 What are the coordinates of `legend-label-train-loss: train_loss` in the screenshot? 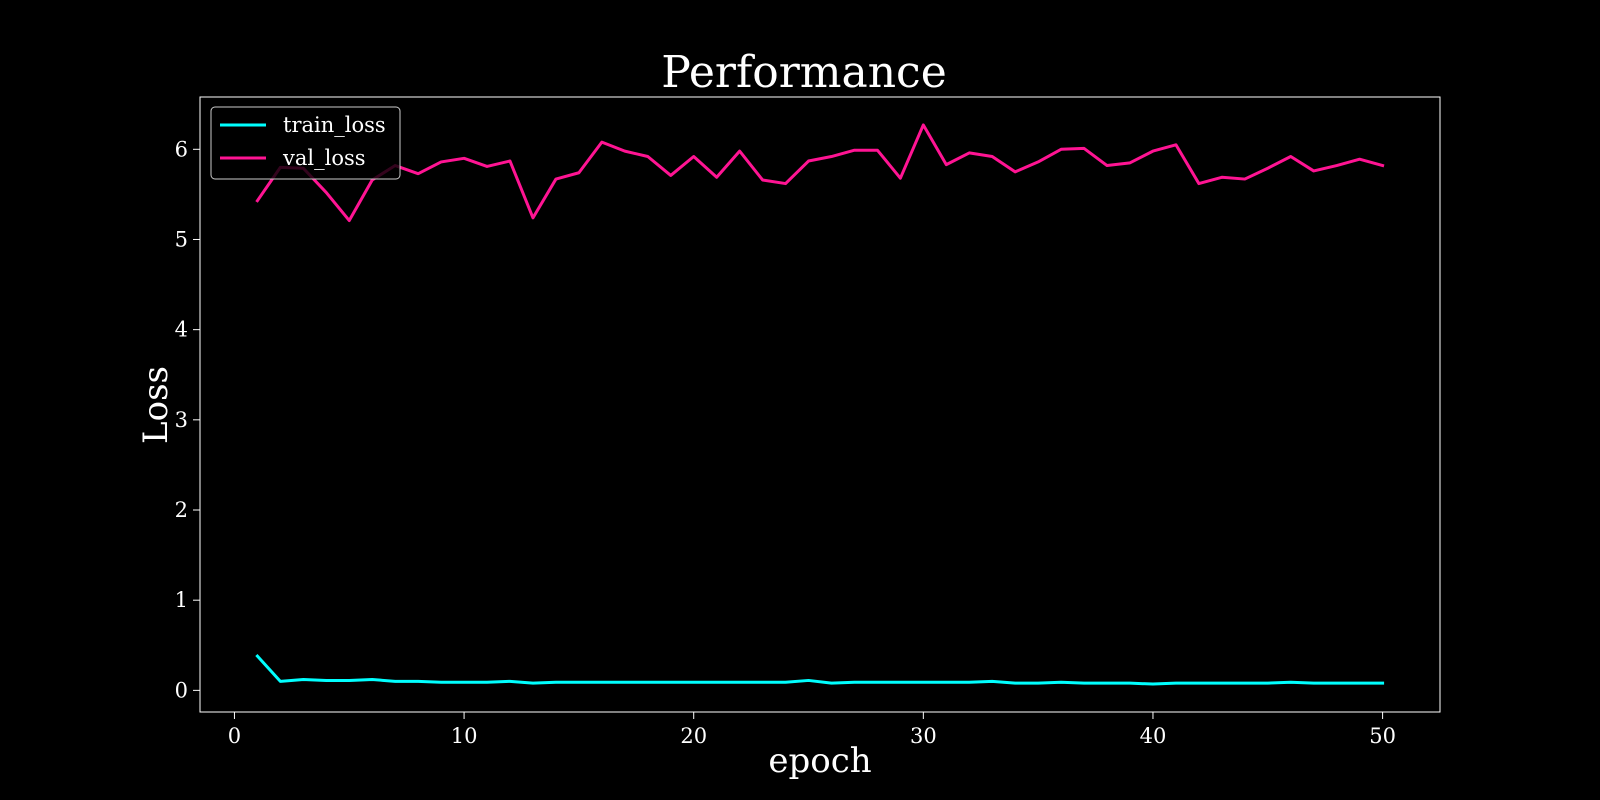 It's located at (334, 125).